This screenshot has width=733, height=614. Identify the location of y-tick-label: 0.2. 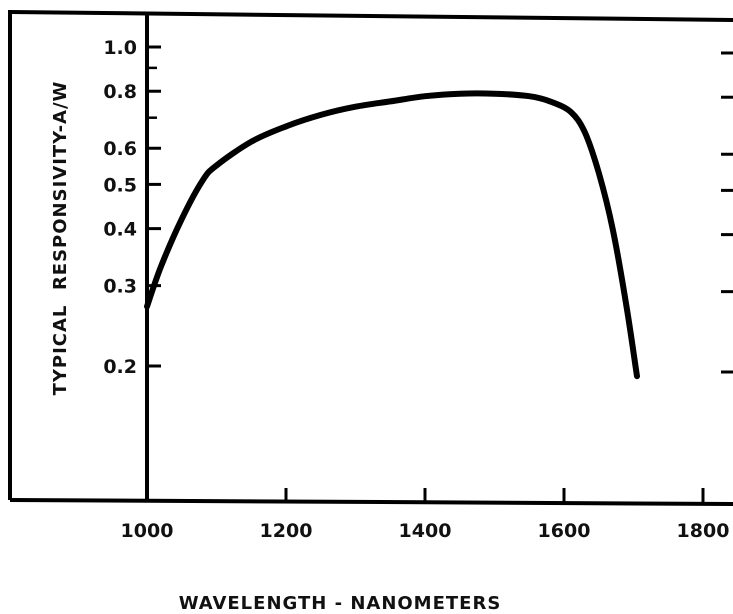
(120, 367).